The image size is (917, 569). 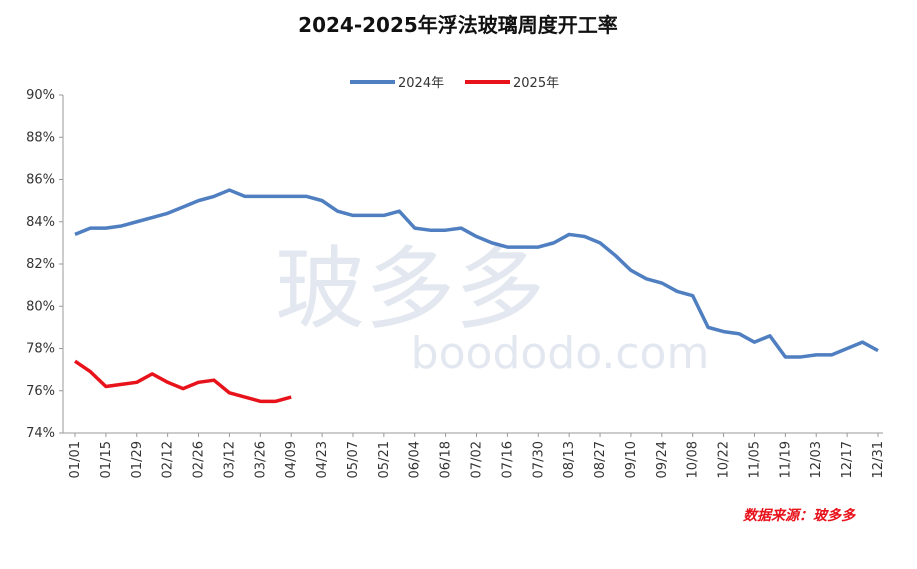 I want to click on x-tick-label: 08/27, so click(x=600, y=459).